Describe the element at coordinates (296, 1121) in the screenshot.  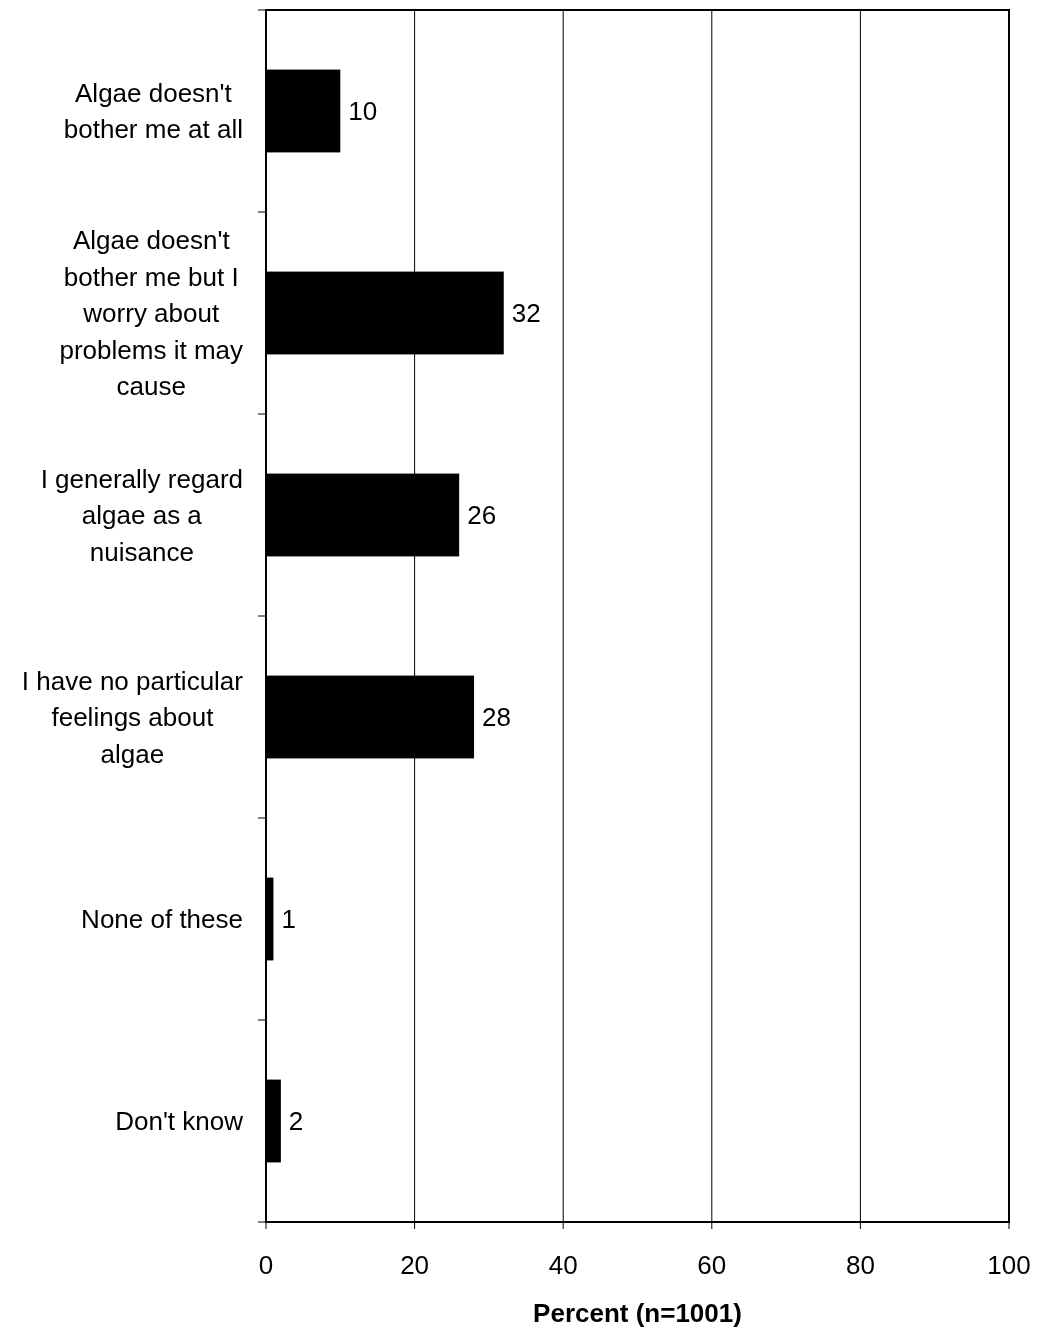
I see `data-label: 2` at that location.